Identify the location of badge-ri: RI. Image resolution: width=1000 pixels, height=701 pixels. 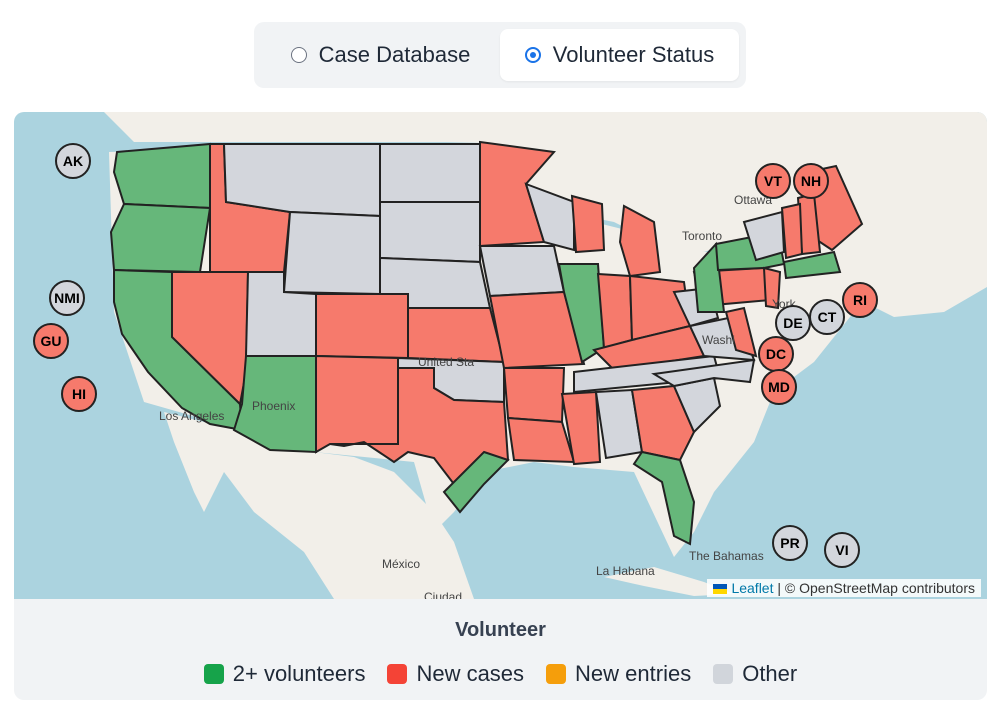
(860, 300).